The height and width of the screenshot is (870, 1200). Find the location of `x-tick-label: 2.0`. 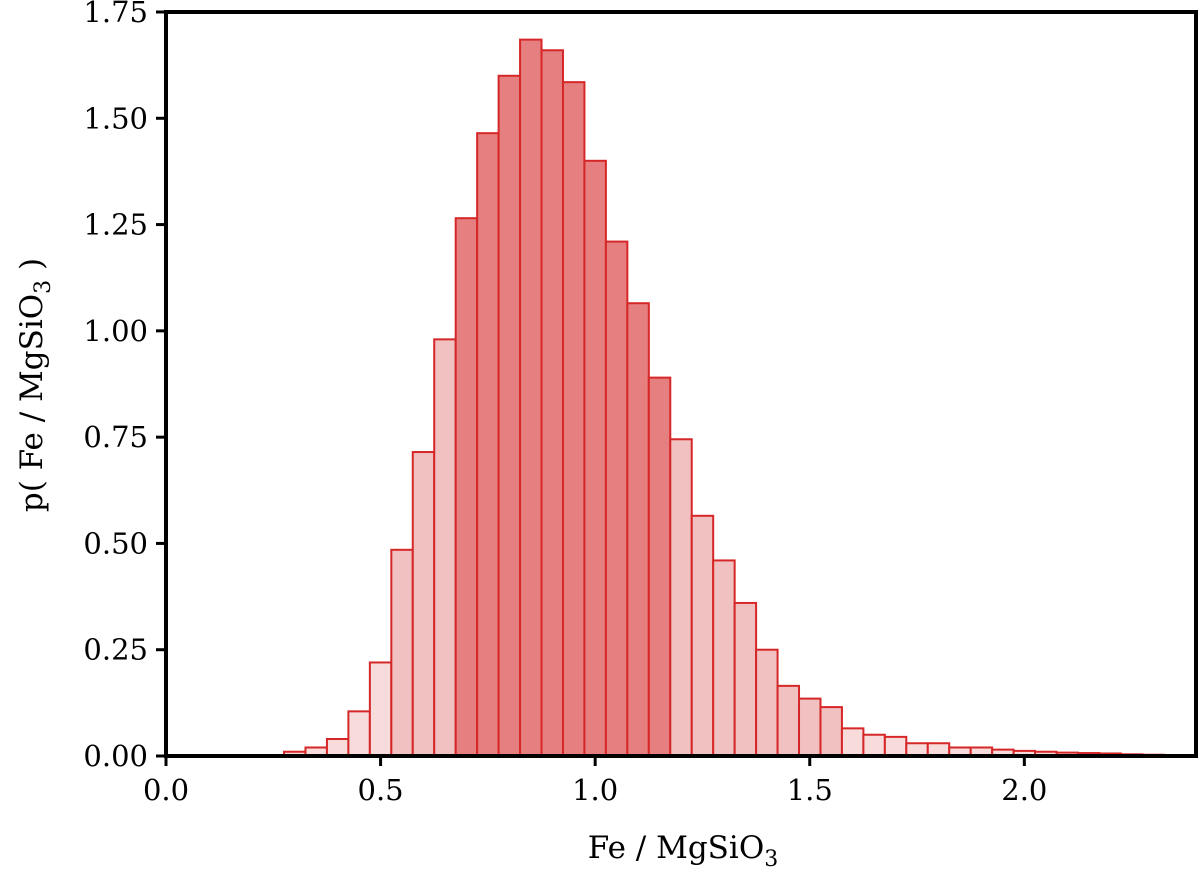

x-tick-label: 2.0 is located at coordinates (1024, 790).